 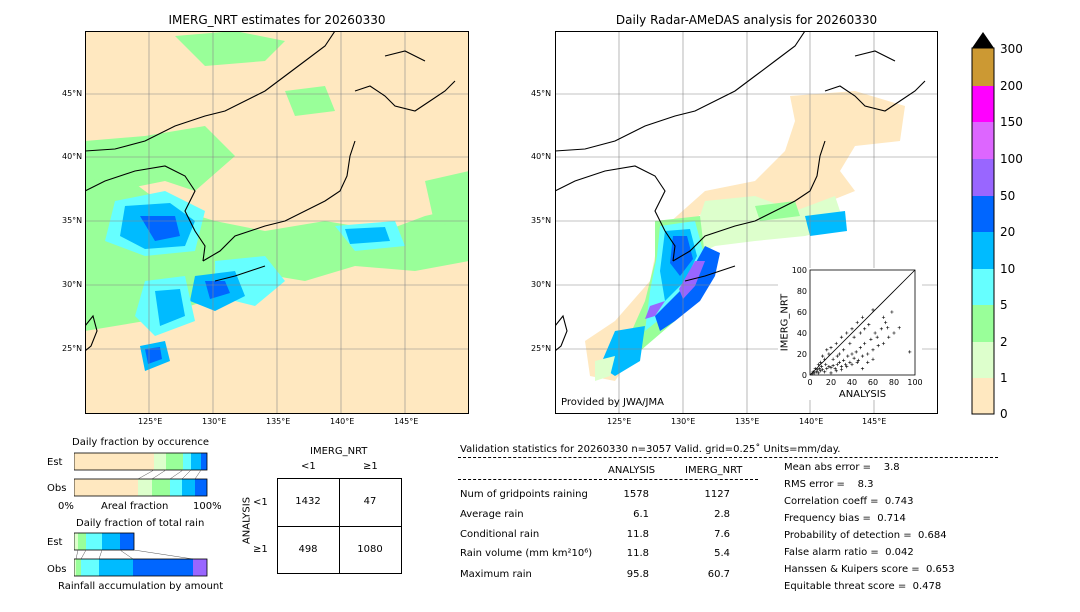 What do you see at coordinates (683, 421) in the screenshot?
I see `right-lon-label: 130°E` at bounding box center [683, 421].